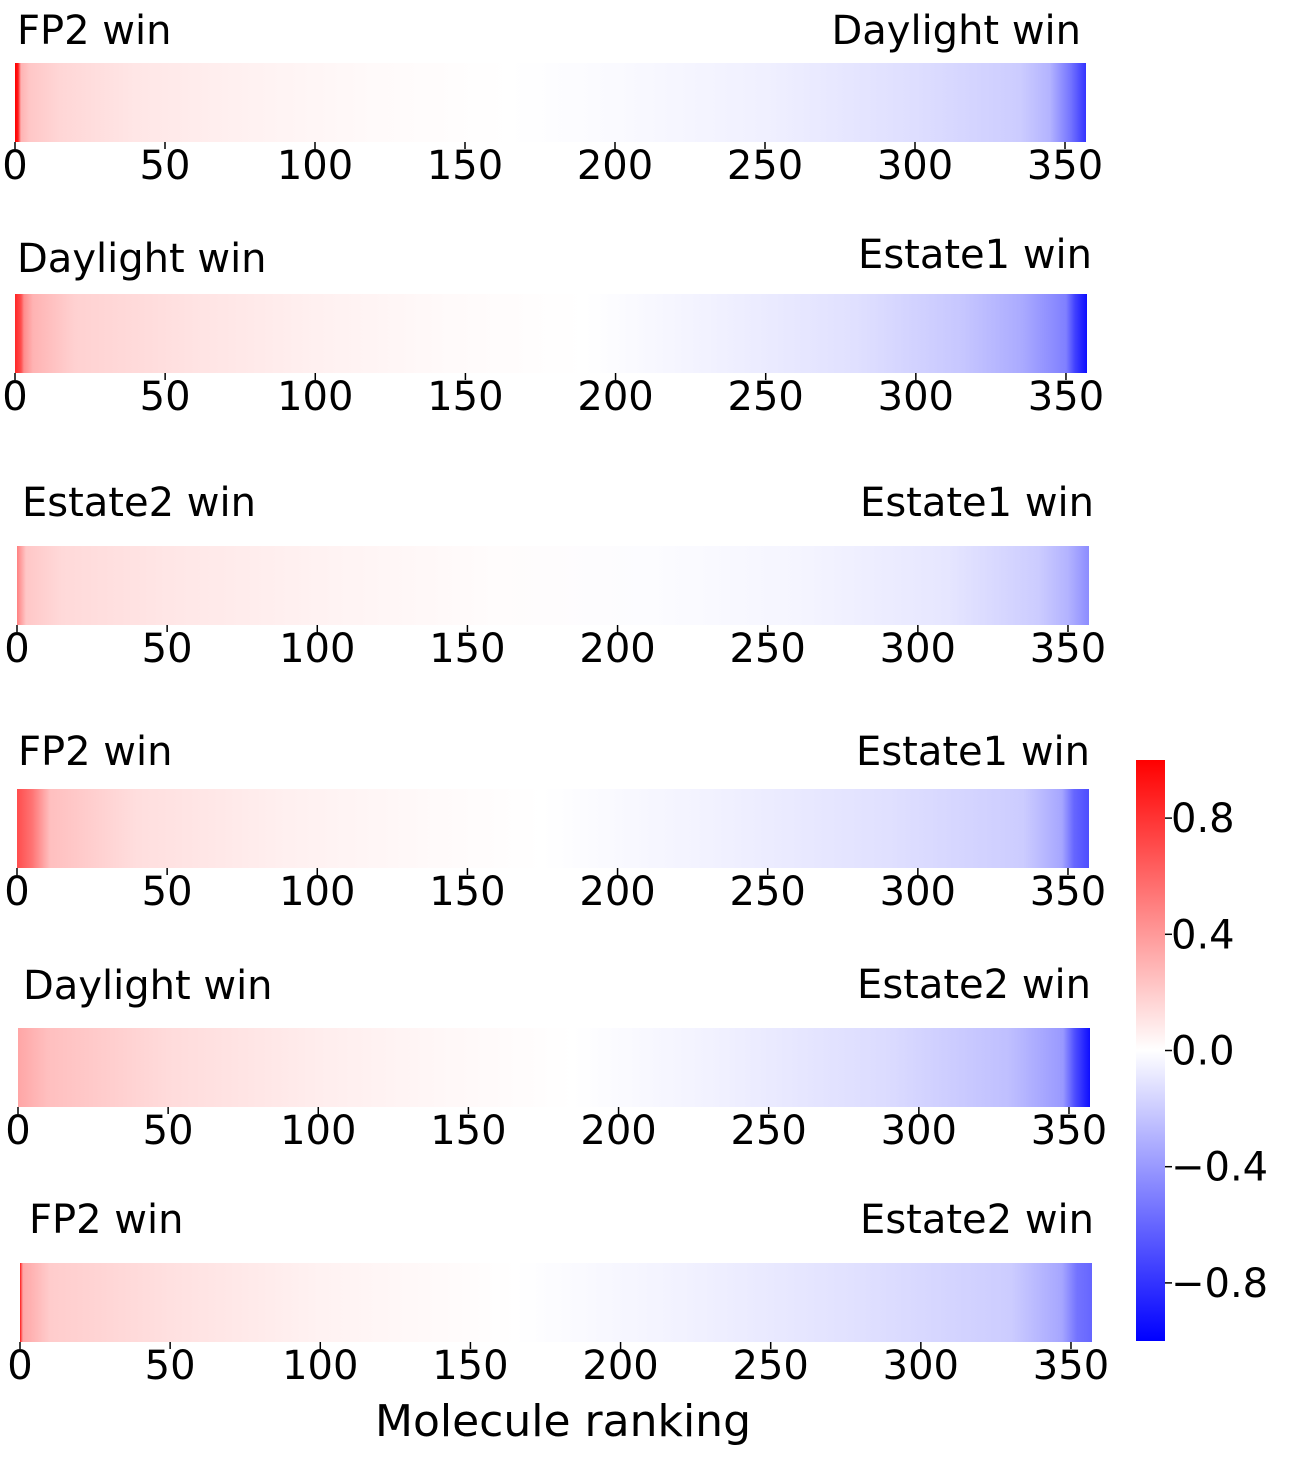  What do you see at coordinates (977, 503) in the screenshot?
I see `strip-3-right-label: Estate1 win` at bounding box center [977, 503].